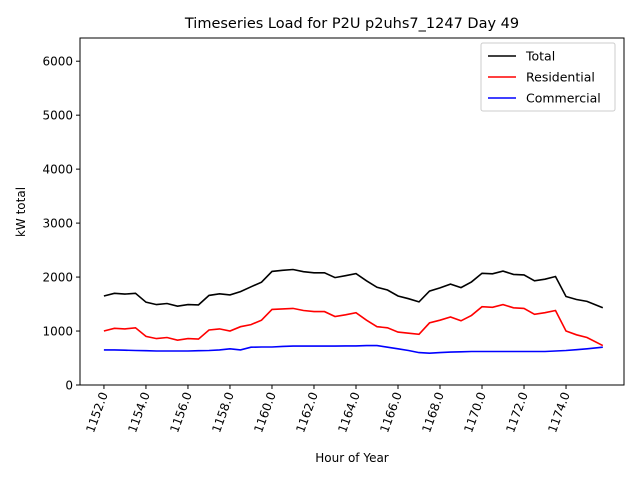 The width and height of the screenshot is (640, 480). Describe the element at coordinates (475, 412) in the screenshot. I see `x-tick-label: 1170.0` at that location.